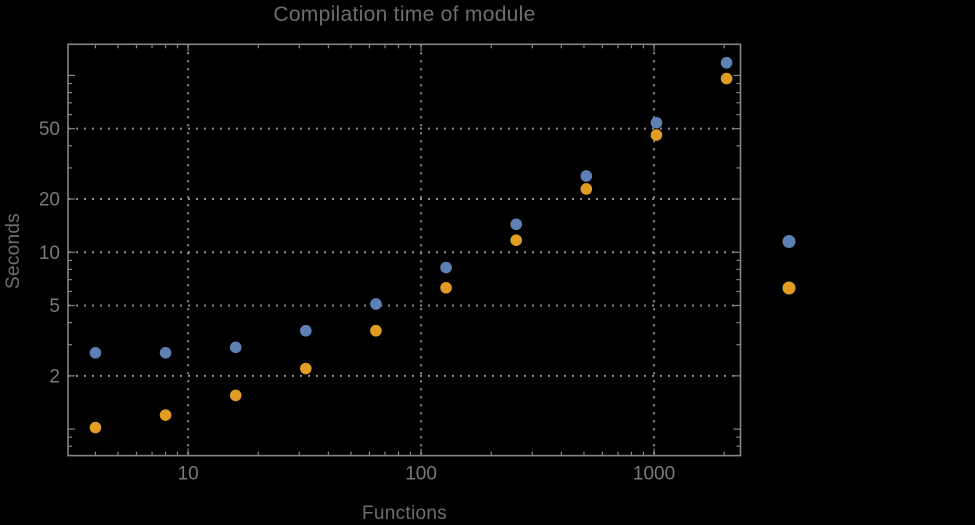  What do you see at coordinates (54, 306) in the screenshot?
I see `y-tick-label: 5` at bounding box center [54, 306].